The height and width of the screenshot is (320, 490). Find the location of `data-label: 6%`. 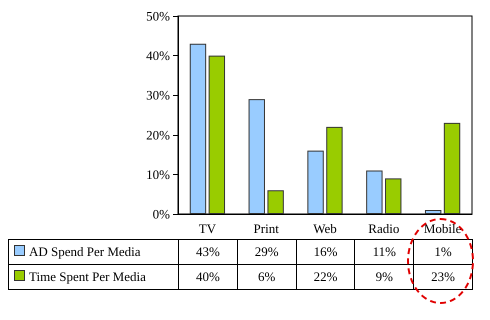

data-label: 6% is located at coordinates (266, 277).